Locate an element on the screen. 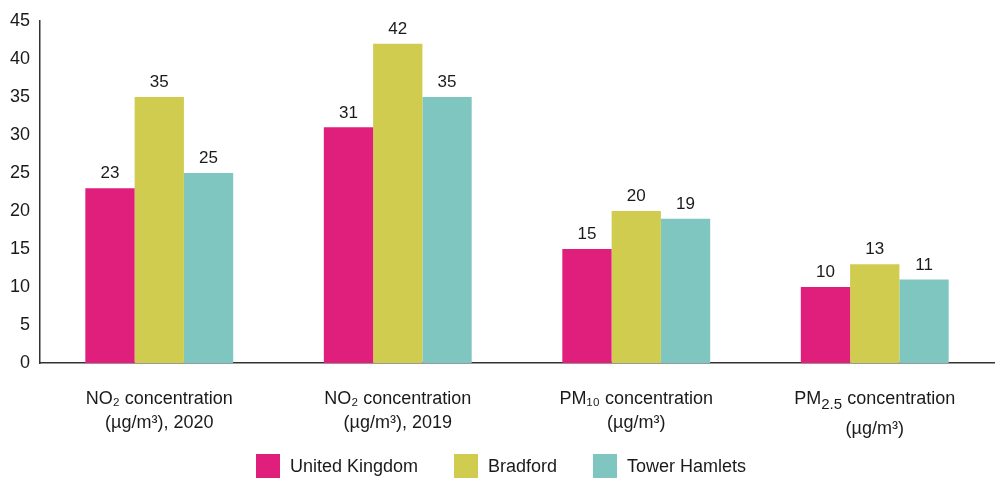 The width and height of the screenshot is (1002, 488). data-label: 11 is located at coordinates (924, 264).